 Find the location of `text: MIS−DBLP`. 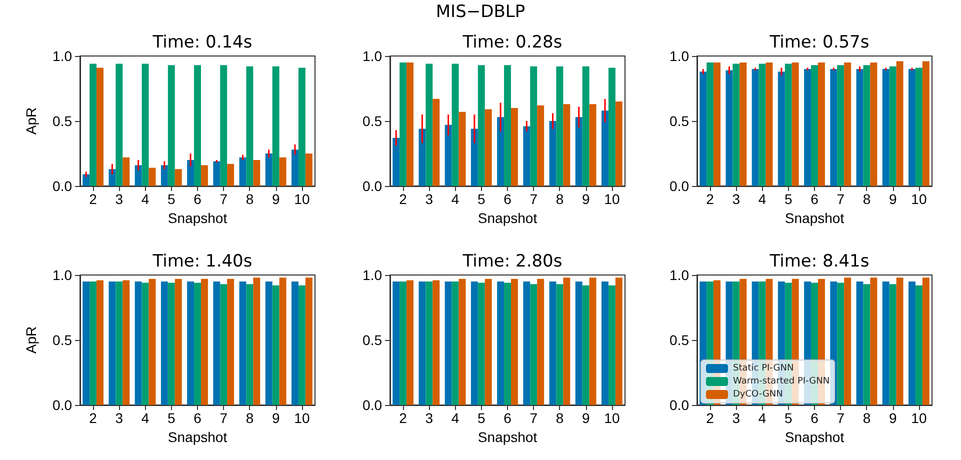

text: MIS−DBLP is located at coordinates (480, 12).